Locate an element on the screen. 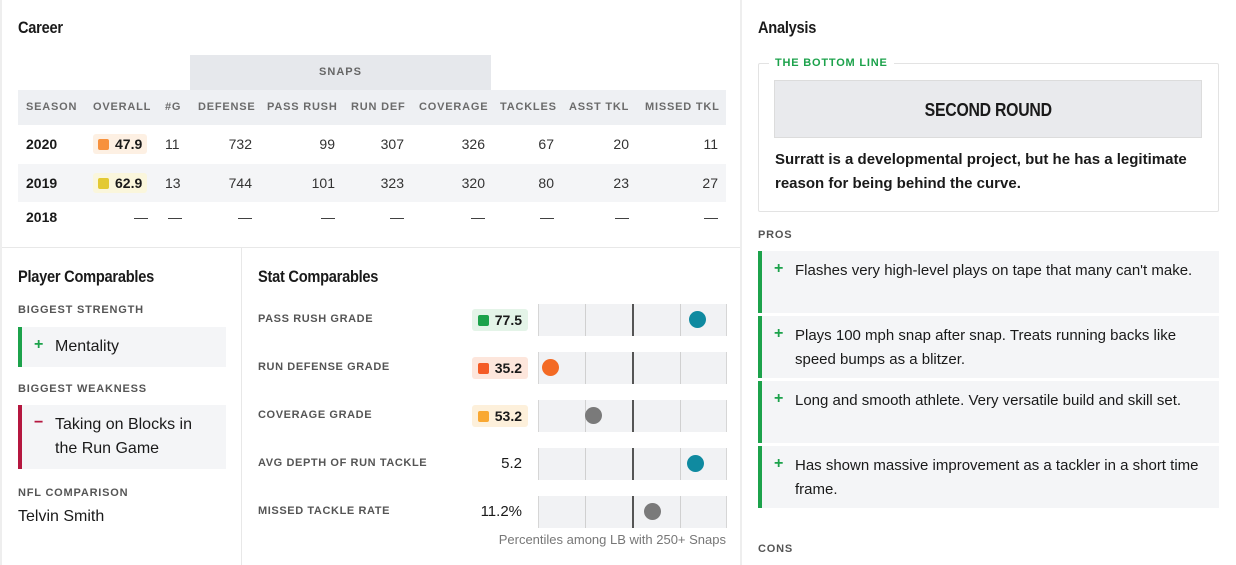 This screenshot has width=1236, height=565. pass-rush-cell: — is located at coordinates (328, 217).